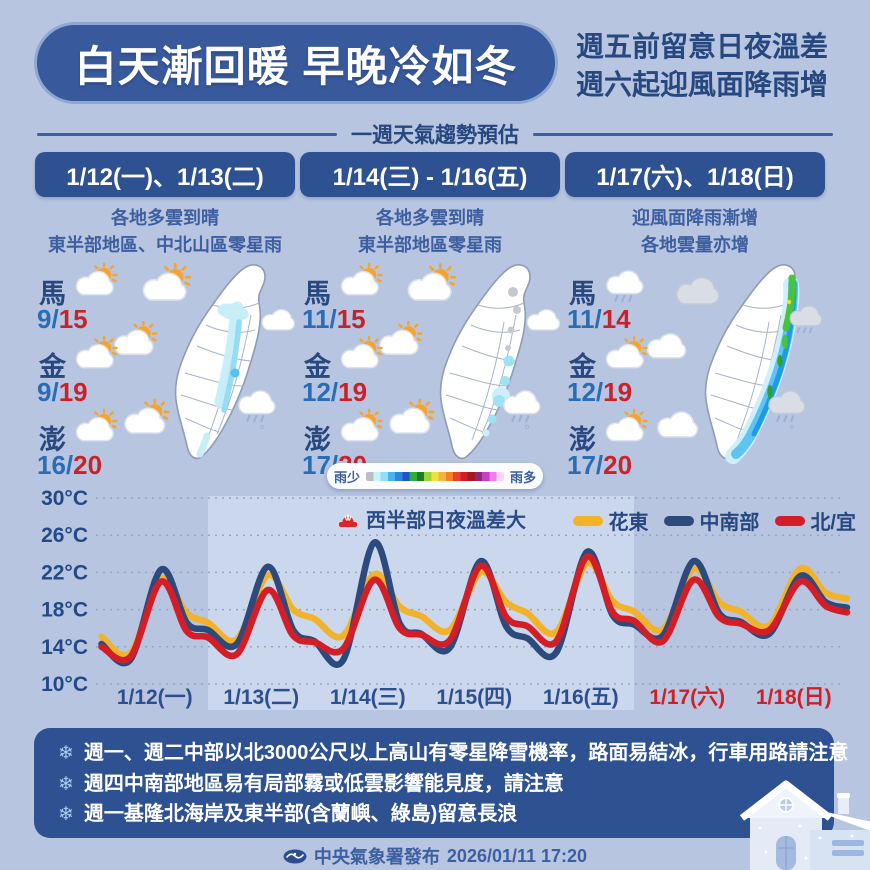 Image resolution: width=870 pixels, height=870 pixels. I want to click on x-axis-tick: 1/13(二), so click(261, 697).